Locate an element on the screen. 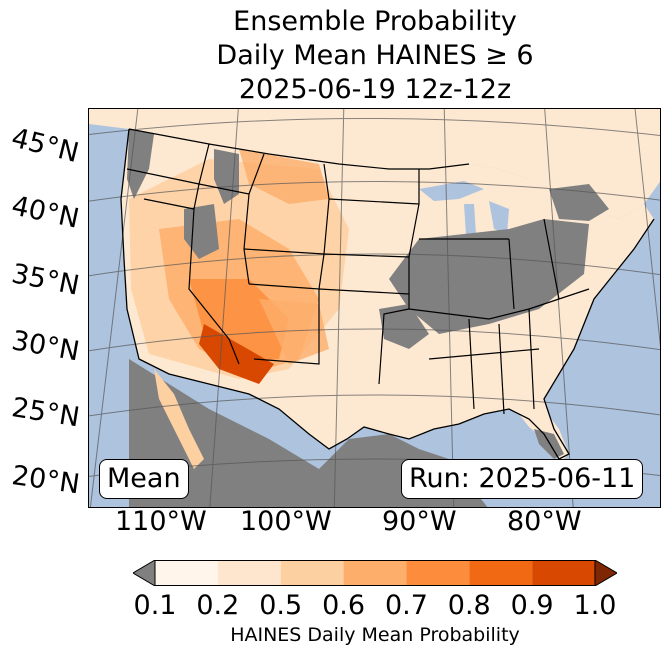 The image size is (671, 658). lake-huron is located at coordinates (499, 217).